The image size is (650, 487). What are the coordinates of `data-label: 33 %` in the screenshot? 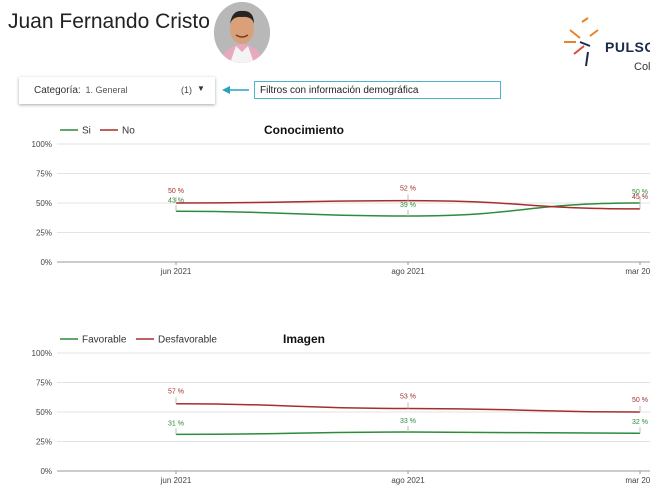 It's located at (408, 421).